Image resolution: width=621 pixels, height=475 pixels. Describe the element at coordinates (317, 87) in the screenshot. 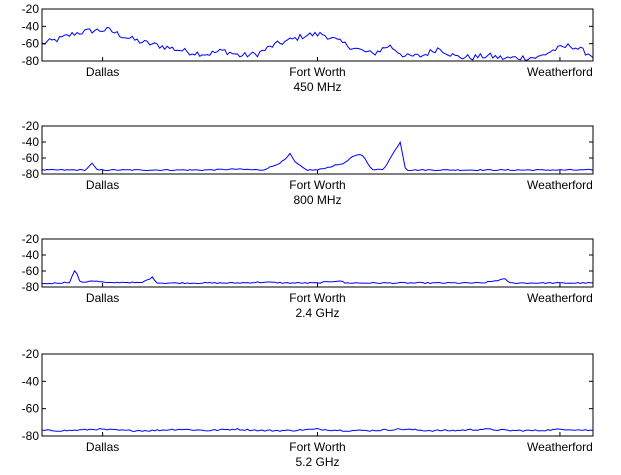

I see `frequency-label: 450 MHz` at that location.